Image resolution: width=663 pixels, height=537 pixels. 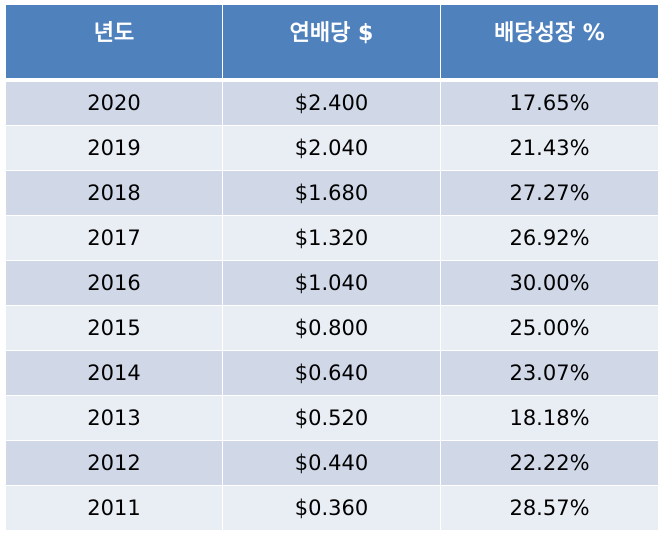 I want to click on year-cell: 2012, so click(x=114, y=462).